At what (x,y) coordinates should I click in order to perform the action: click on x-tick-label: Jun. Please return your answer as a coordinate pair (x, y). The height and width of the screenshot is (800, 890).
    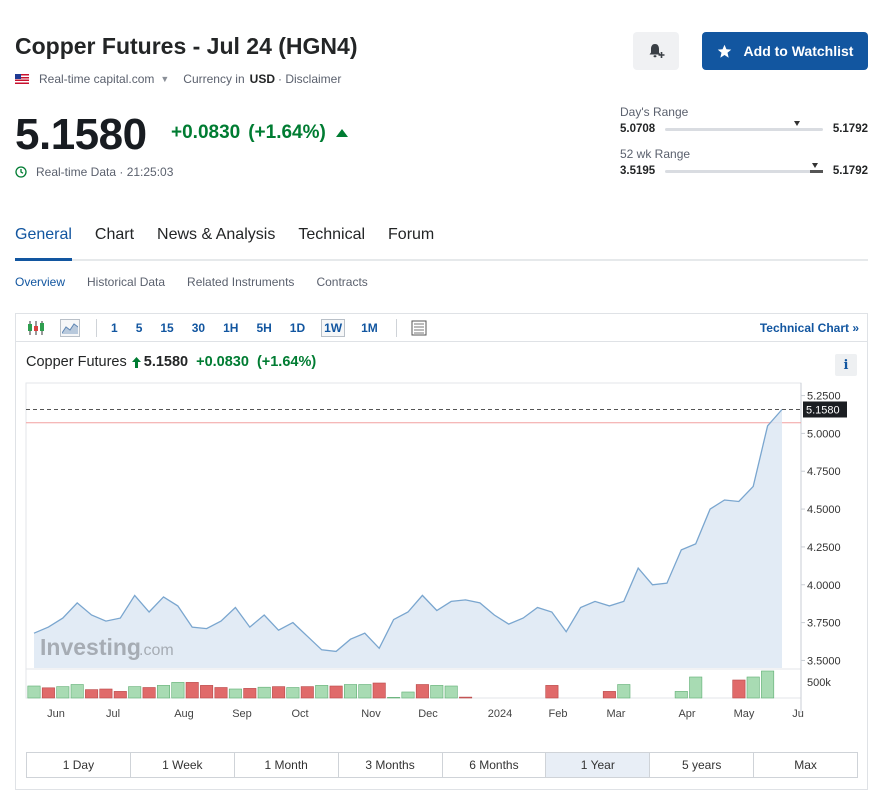
    Looking at the image, I should click on (56, 714).